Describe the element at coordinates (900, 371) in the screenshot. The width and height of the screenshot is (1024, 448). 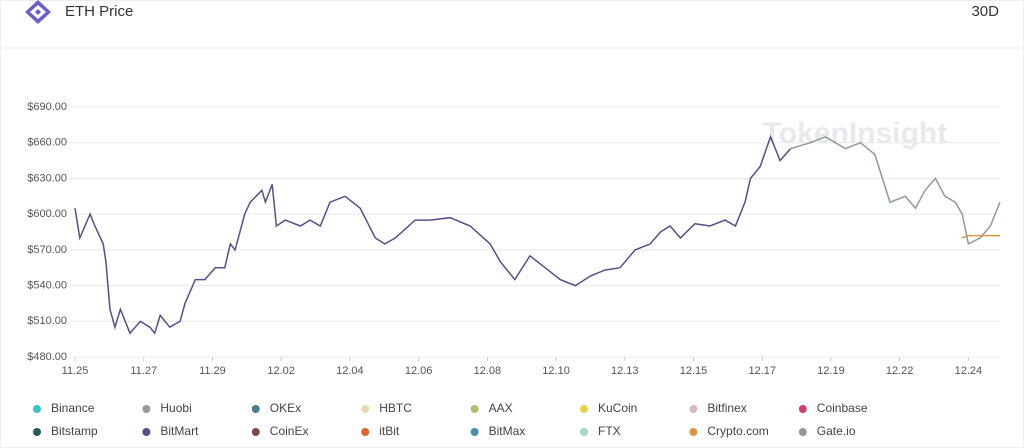
I see `x-tick-label: 12.22` at that location.